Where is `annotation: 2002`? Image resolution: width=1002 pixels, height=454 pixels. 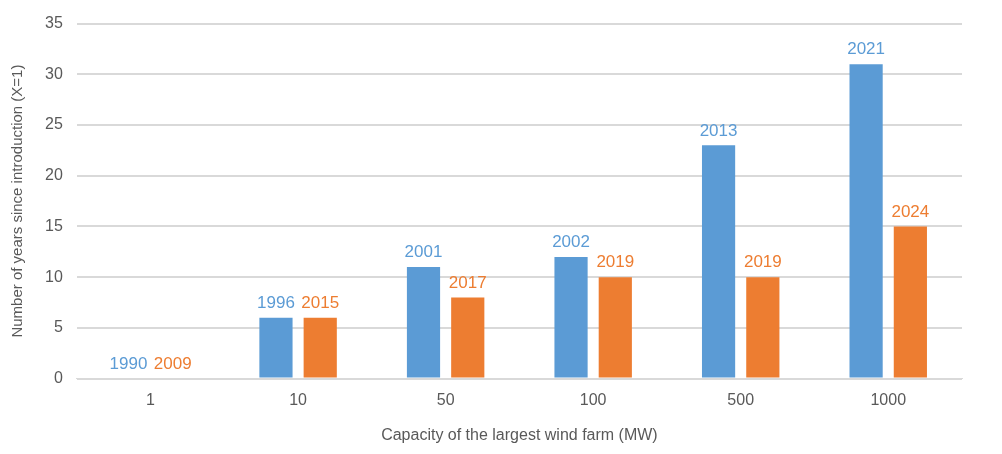
annotation: 2002 is located at coordinates (571, 242).